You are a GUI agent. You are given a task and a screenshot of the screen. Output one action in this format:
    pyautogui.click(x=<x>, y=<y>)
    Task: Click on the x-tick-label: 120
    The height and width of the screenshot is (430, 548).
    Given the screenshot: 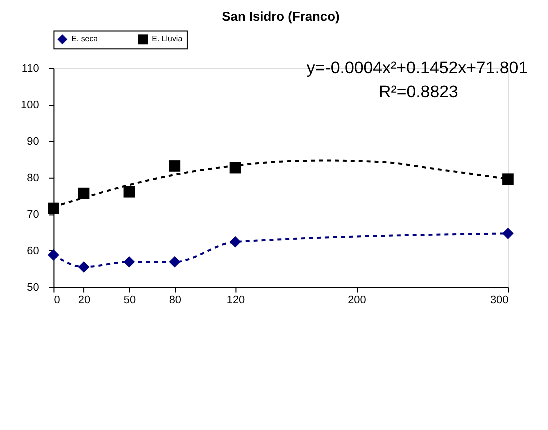 What is the action you would take?
    pyautogui.click(x=236, y=300)
    